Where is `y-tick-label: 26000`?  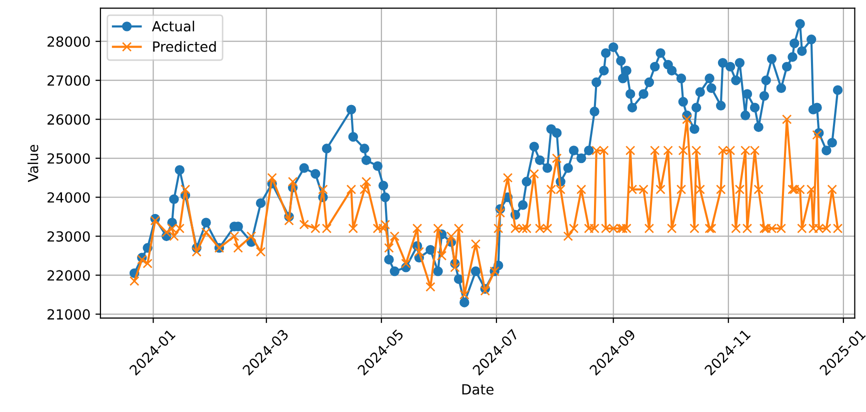 y-tick-label: 26000 is located at coordinates (69, 119).